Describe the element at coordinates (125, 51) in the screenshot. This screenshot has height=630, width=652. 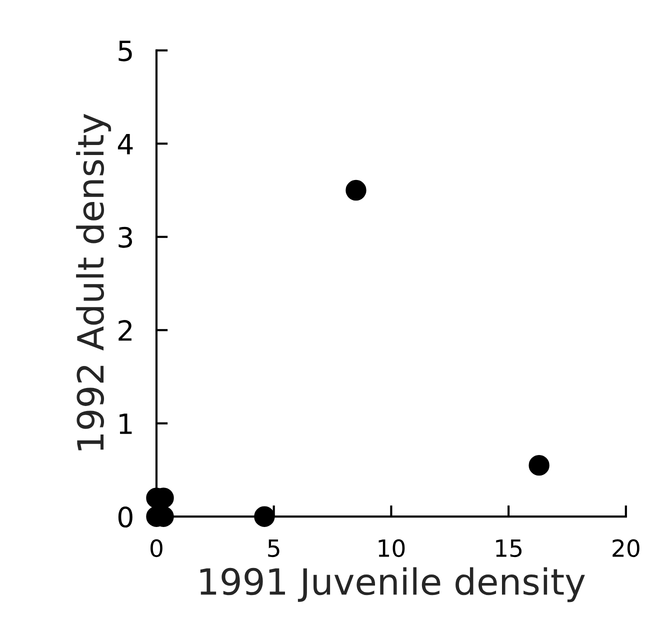
I see `y-tick-label: 5` at that location.